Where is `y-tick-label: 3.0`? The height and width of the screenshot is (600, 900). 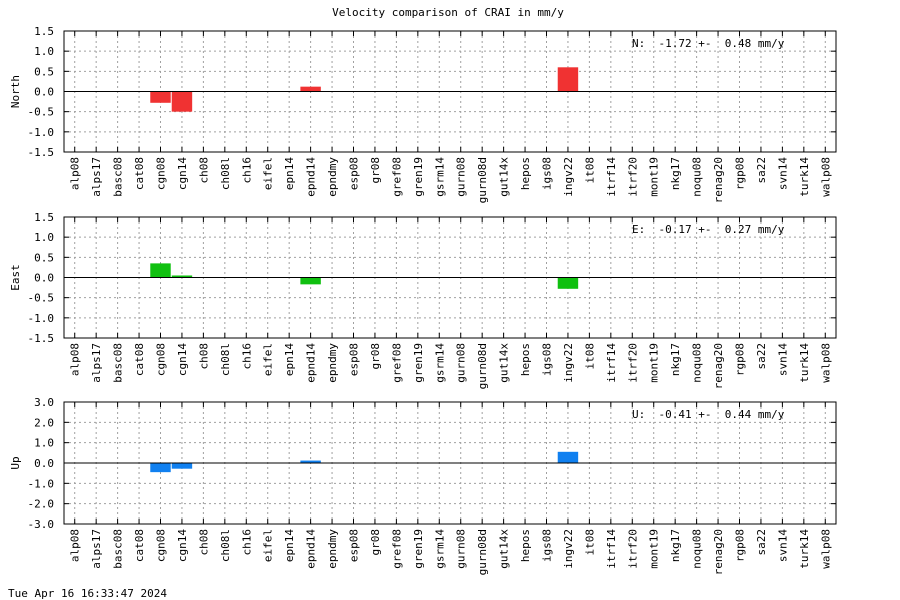
y-tick-label: 3.0 is located at coordinates (44, 402).